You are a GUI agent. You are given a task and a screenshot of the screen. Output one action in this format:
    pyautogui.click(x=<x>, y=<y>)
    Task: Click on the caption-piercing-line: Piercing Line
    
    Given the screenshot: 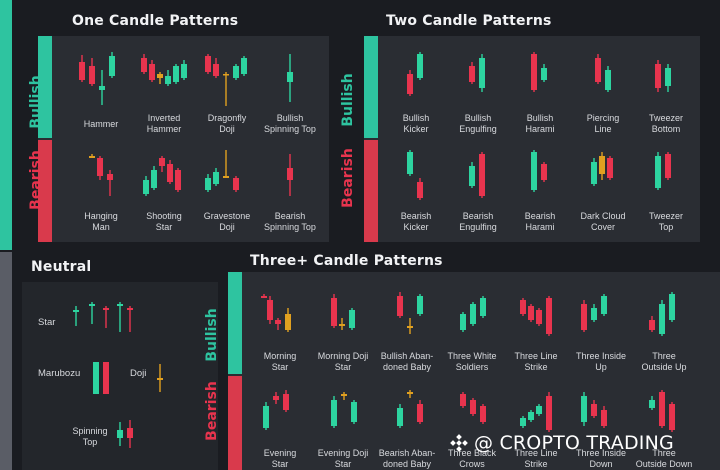 What is the action you would take?
    pyautogui.click(x=603, y=123)
    